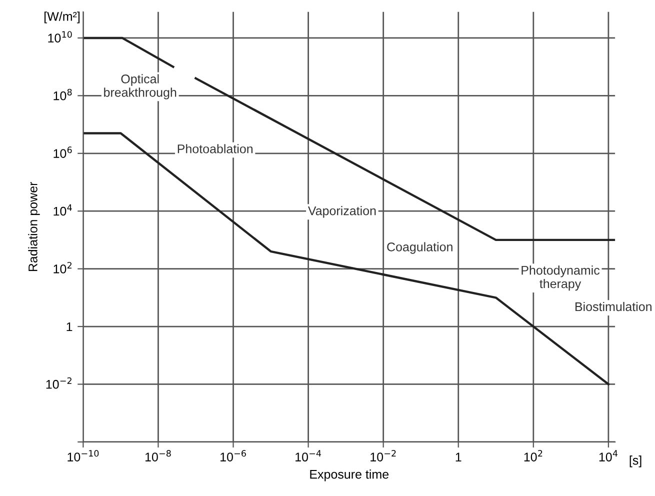 This screenshot has width=655, height=496. I want to click on y-tick-label: 10$^{4}$, so click(63, 210).